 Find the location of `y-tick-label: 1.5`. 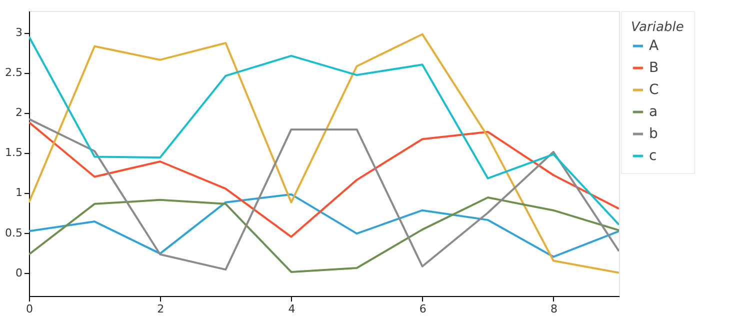

y-tick-label: 1.5 is located at coordinates (13, 153).